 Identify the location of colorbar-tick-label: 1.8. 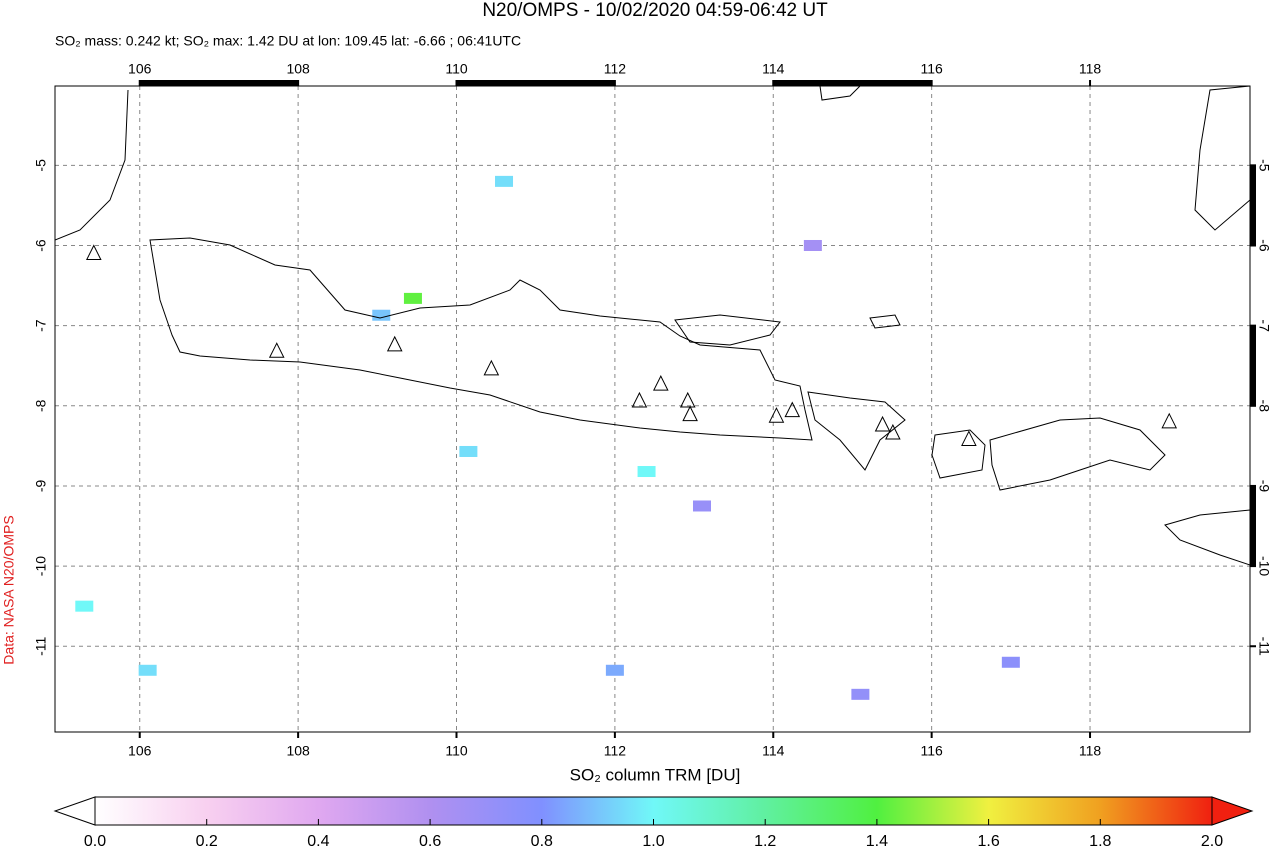
(1100, 841).